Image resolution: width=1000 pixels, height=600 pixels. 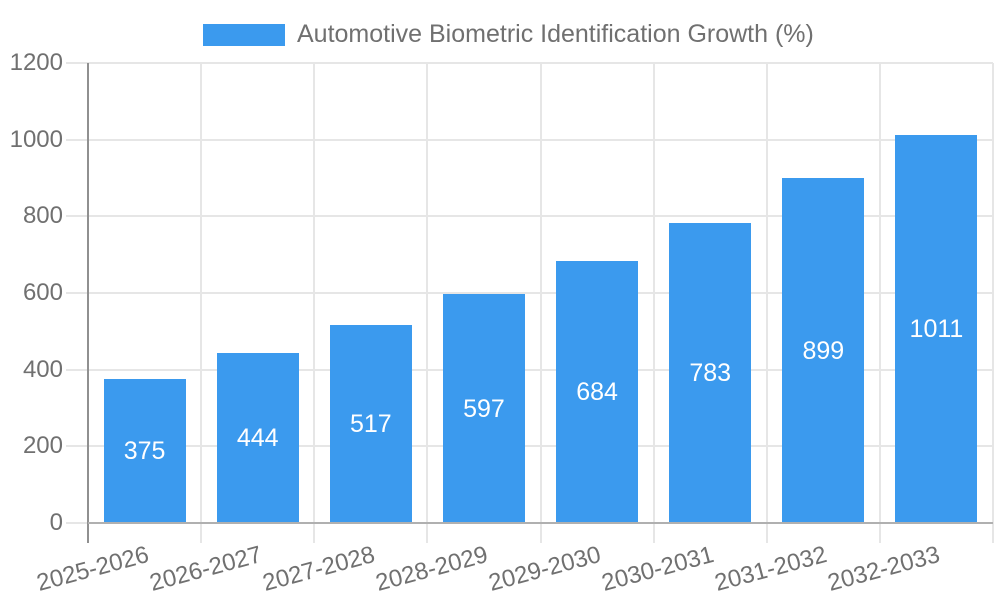 I want to click on y-axis-tick-label: 800, so click(x=42, y=216).